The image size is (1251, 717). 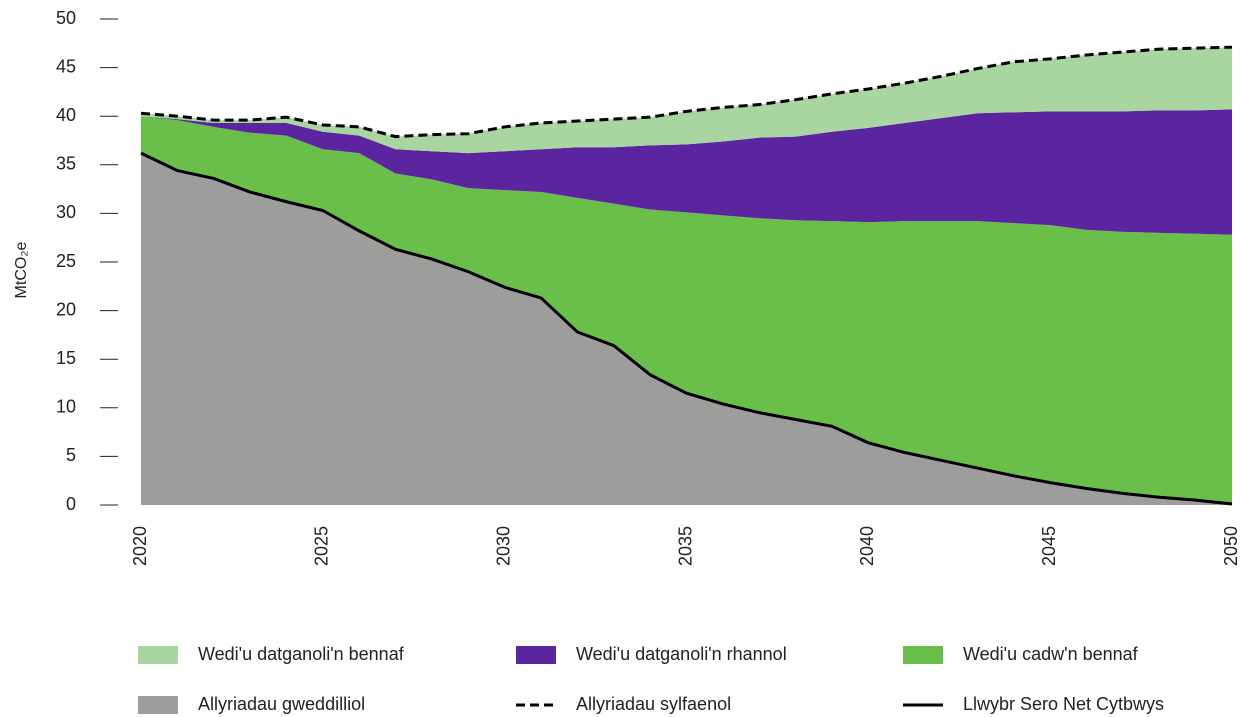 I want to click on area, so click(x=686, y=100).